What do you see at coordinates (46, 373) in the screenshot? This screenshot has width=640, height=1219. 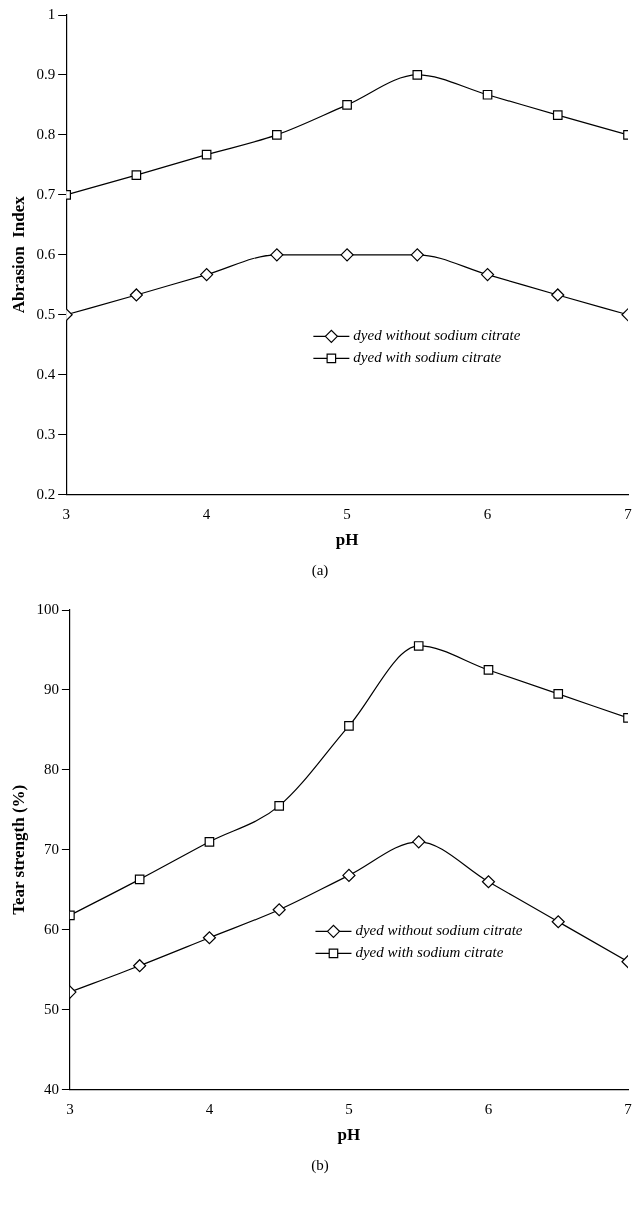 I see `y-tick-label: 0.4` at bounding box center [46, 373].